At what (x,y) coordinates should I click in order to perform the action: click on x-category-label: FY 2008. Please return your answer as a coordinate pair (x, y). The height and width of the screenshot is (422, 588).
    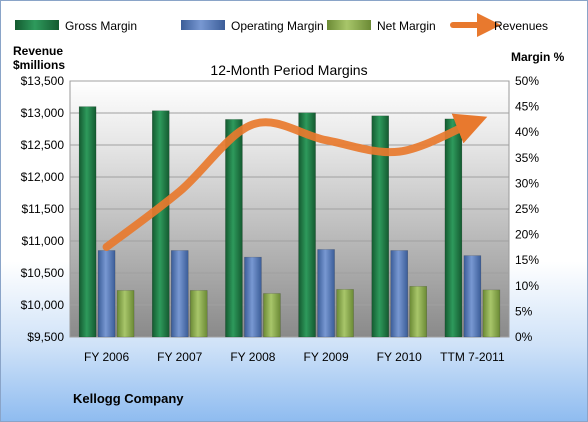
    Looking at the image, I should click on (252, 357).